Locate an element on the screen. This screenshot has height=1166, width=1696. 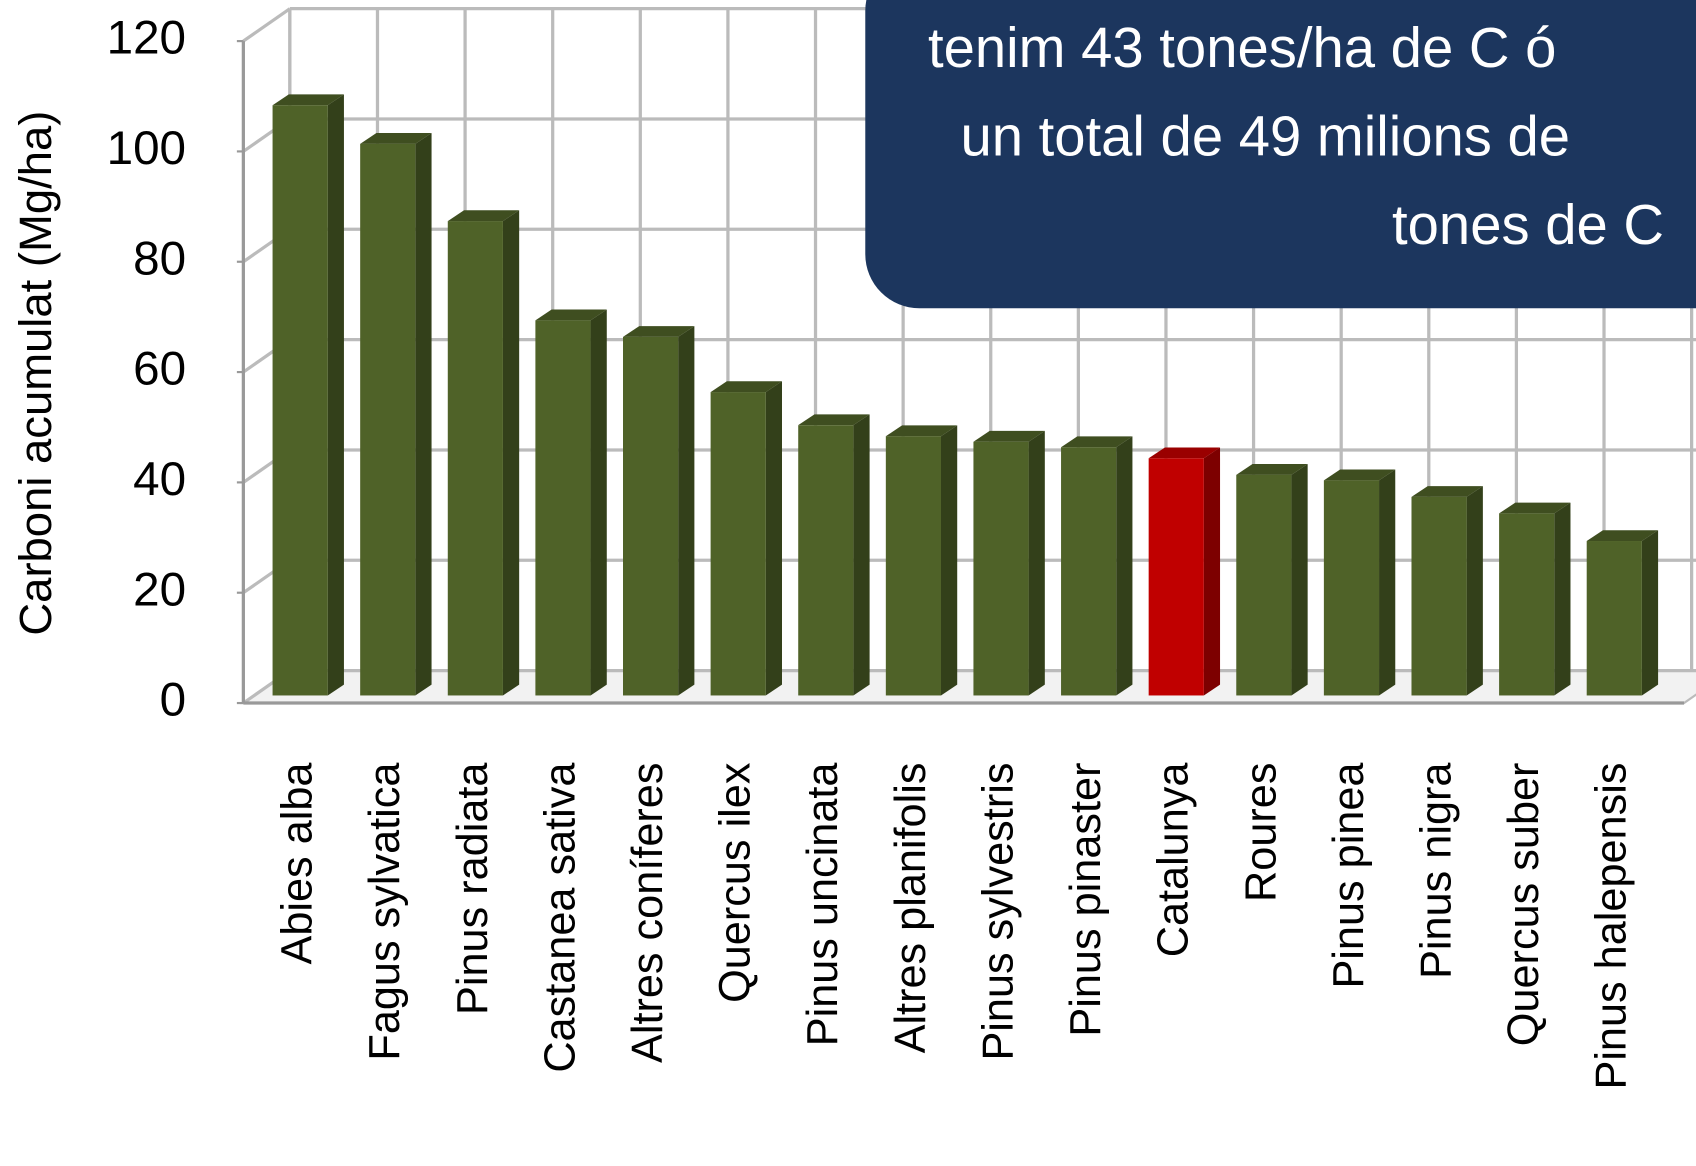
x-tick-label: Altres coníferes is located at coordinates (648, 913).